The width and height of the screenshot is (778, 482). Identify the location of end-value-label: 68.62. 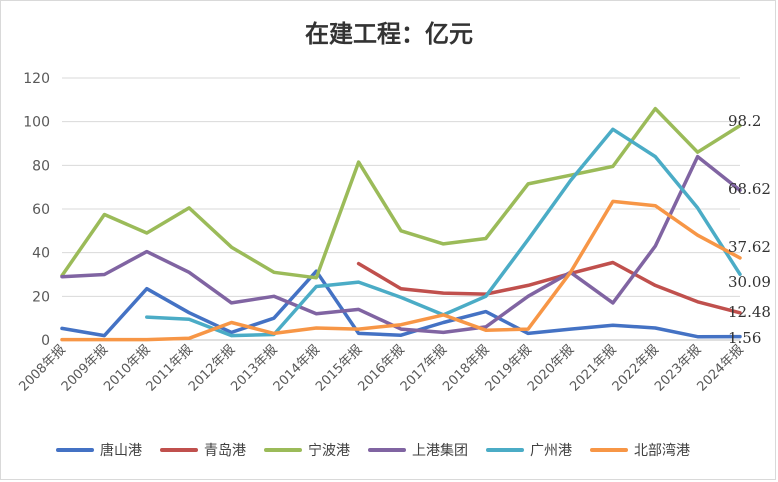
(749, 189).